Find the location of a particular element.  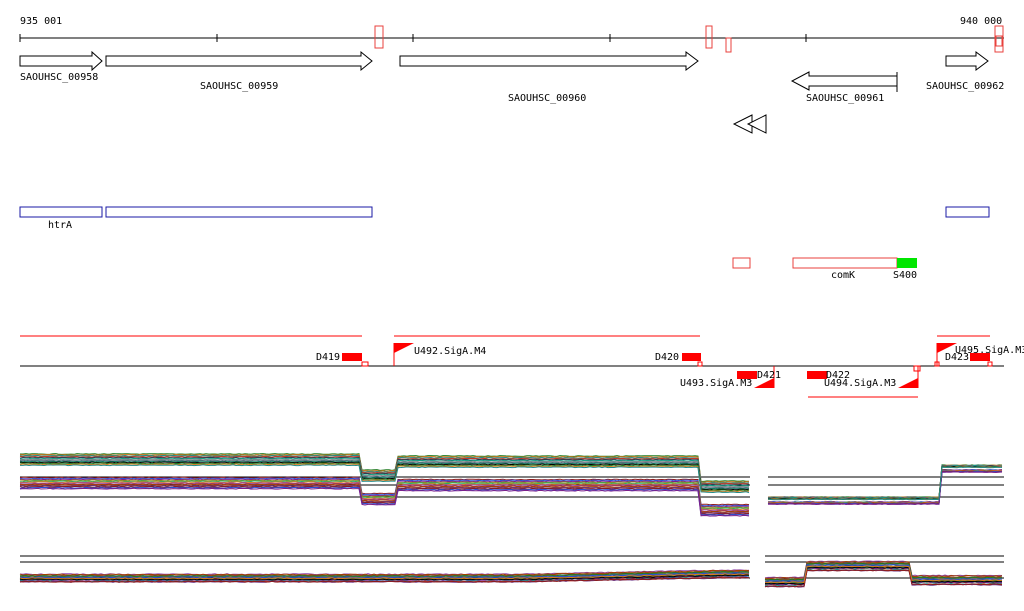

annotation-label-comK: comK is located at coordinates (843, 275).